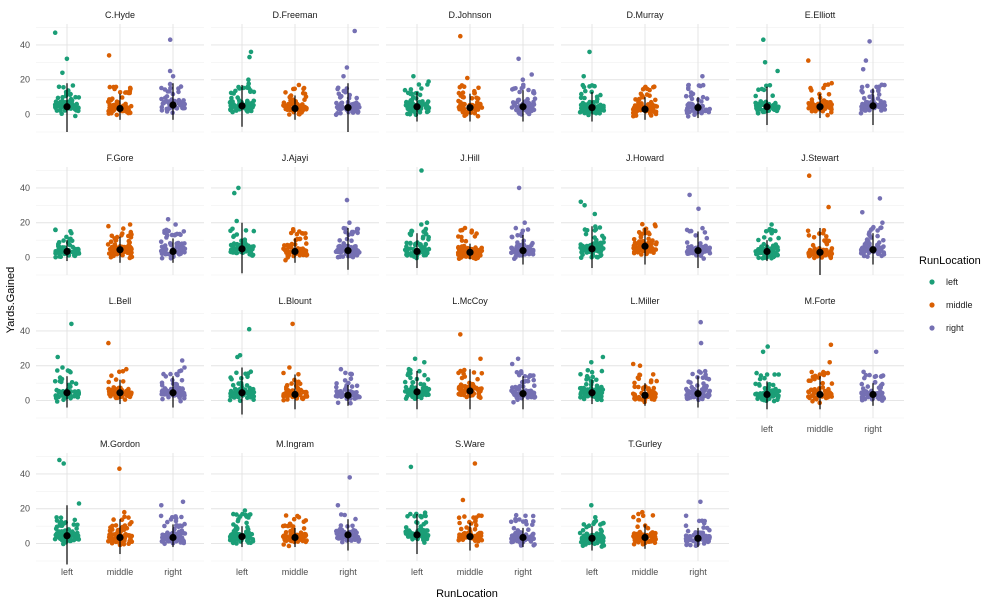 Image resolution: width=994 pixels, height=602 pixels. What do you see at coordinates (592, 83) in the screenshot?
I see `points-left` at bounding box center [592, 83].